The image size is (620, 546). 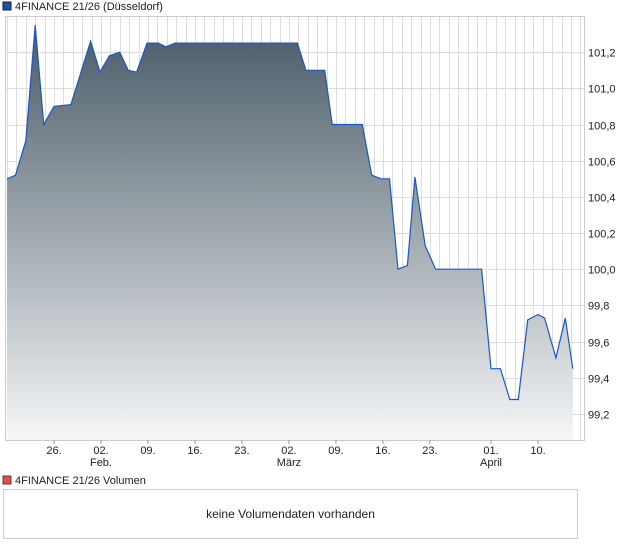 I want to click on volume-legend: 4FINANCE 21/26 Volumen, so click(x=74, y=481).